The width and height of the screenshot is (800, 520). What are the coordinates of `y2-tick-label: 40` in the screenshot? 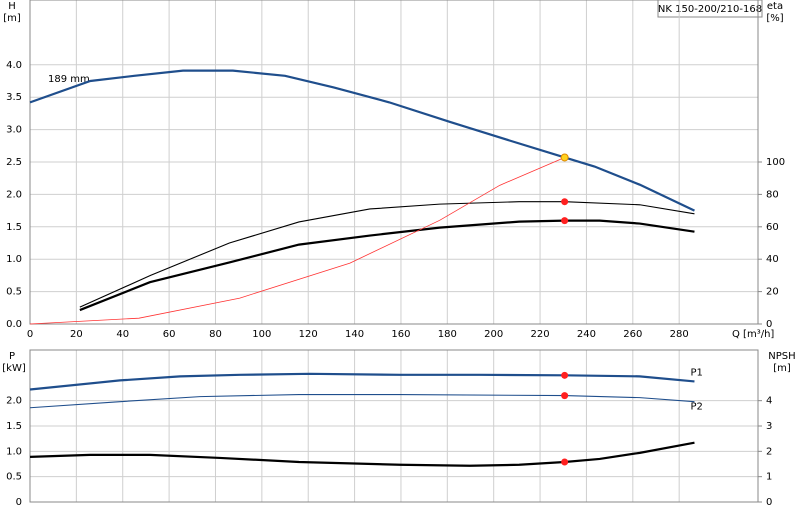 It's located at (772, 259).